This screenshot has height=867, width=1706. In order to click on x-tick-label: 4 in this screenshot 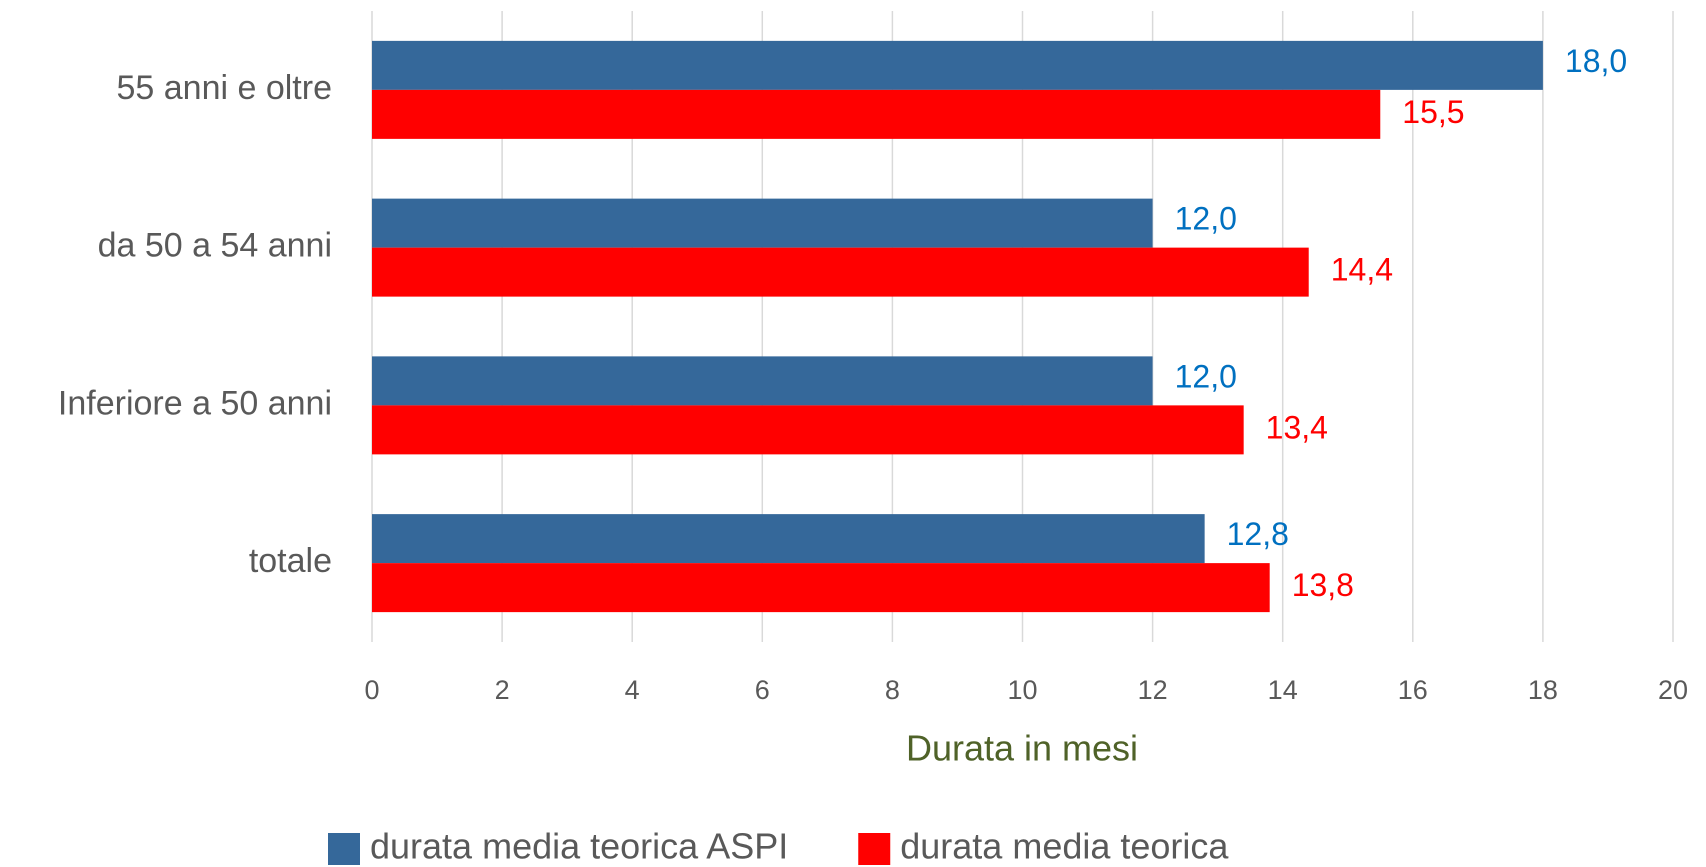, I will do `click(632, 690)`.